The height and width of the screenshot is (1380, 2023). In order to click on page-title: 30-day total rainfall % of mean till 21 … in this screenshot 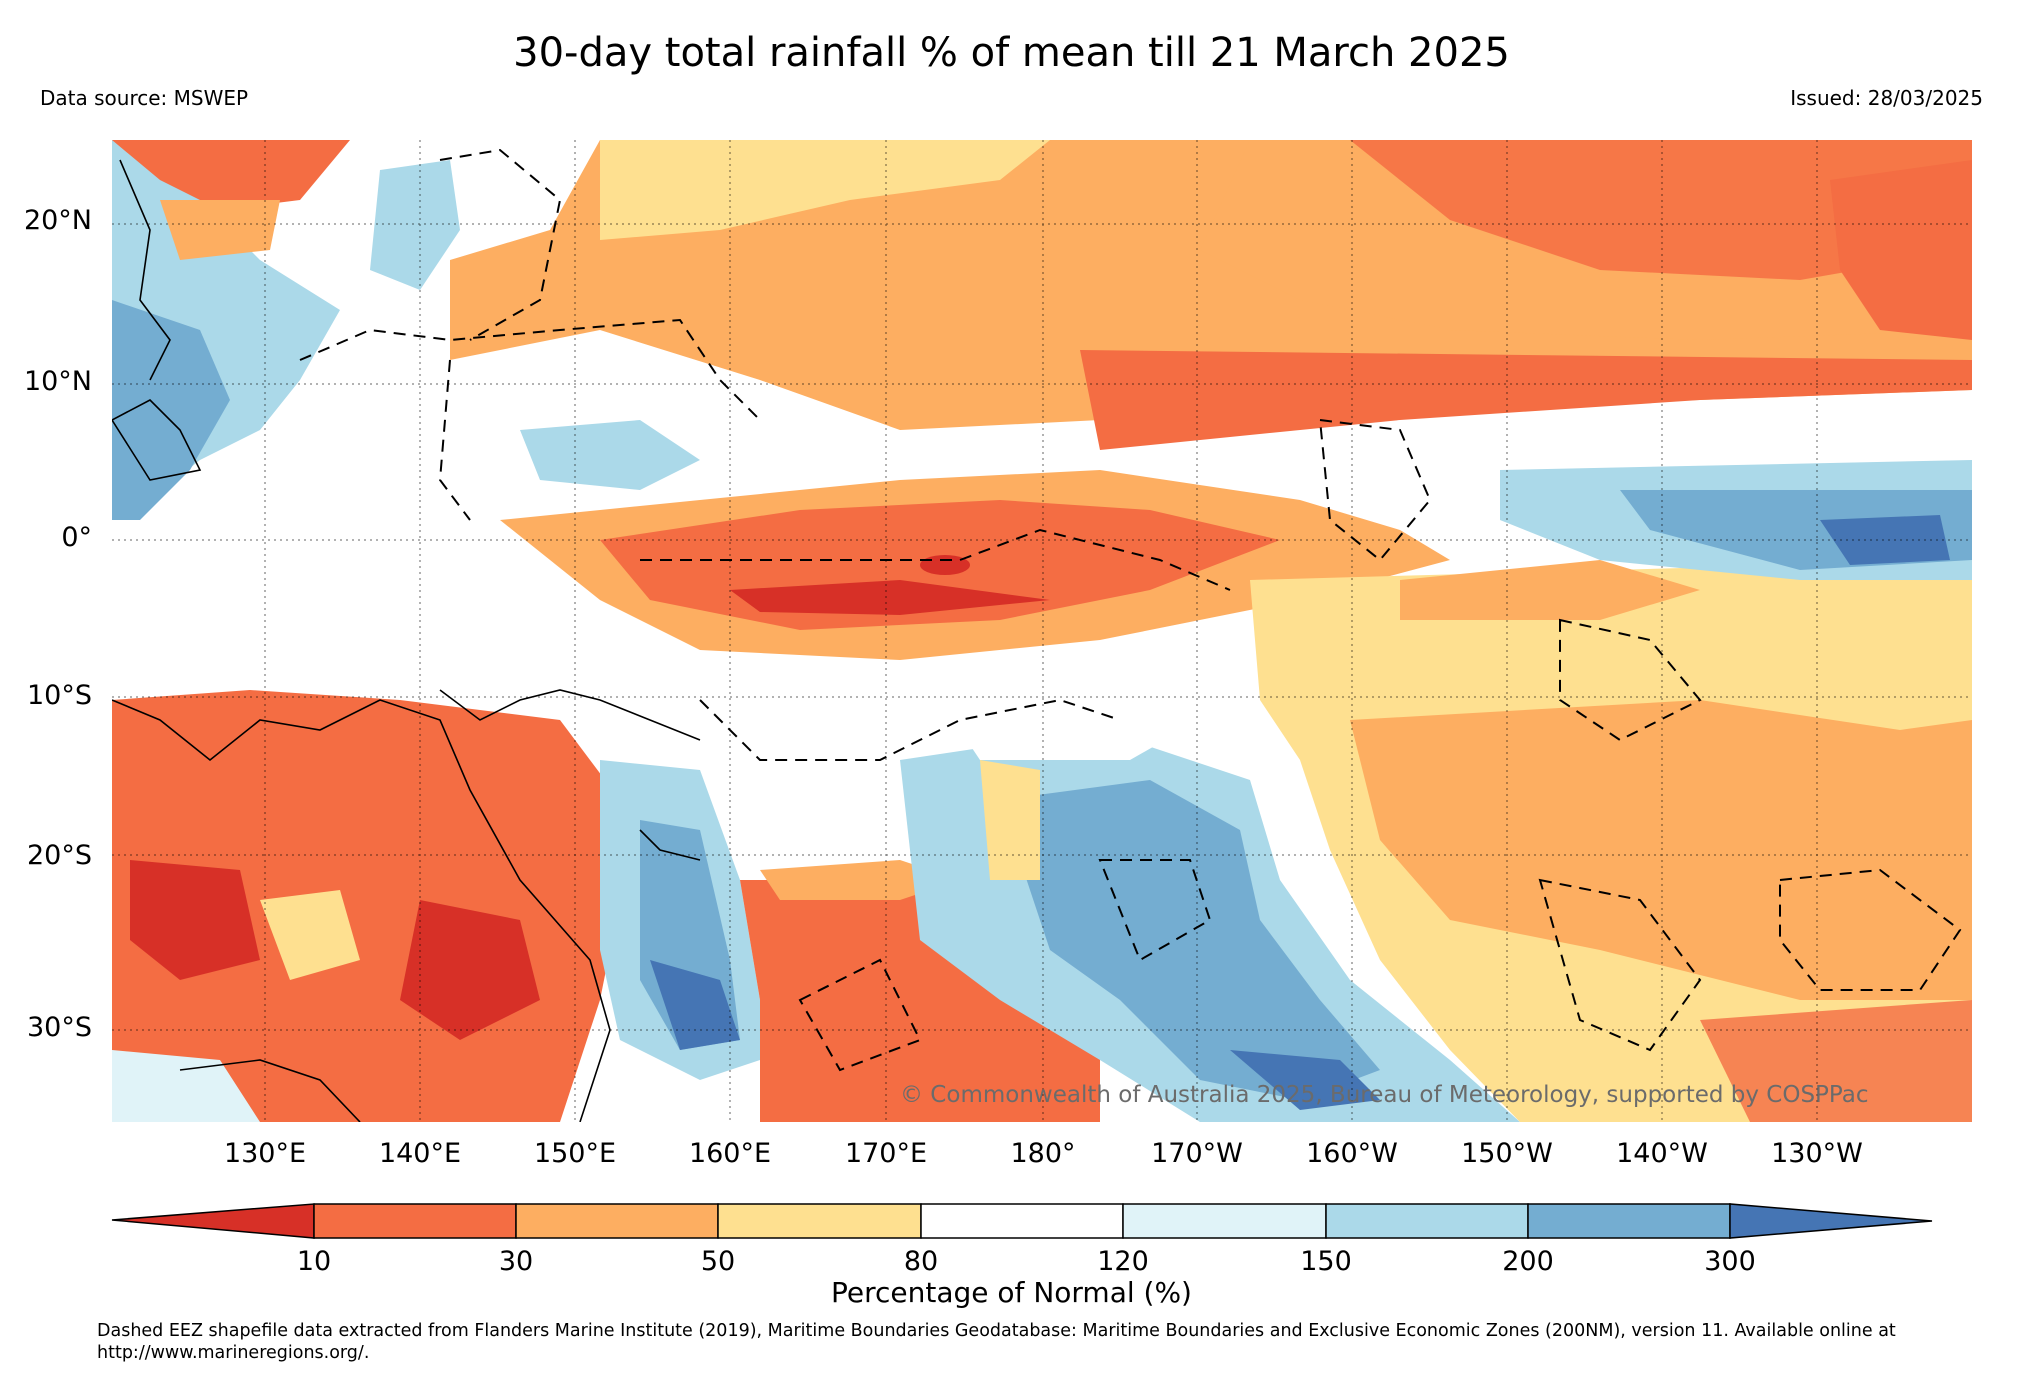, I will do `click(1011, 53)`.